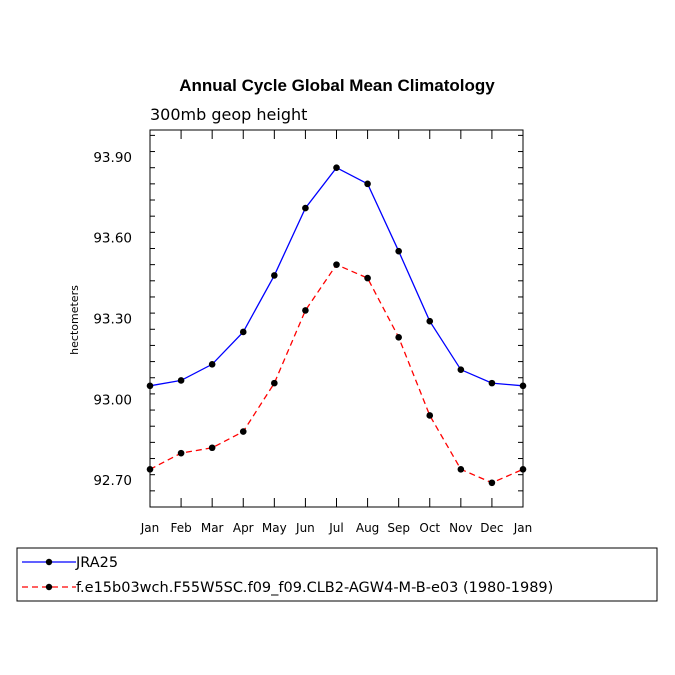  I want to click on y-tick-label: 93.60, so click(112, 239).